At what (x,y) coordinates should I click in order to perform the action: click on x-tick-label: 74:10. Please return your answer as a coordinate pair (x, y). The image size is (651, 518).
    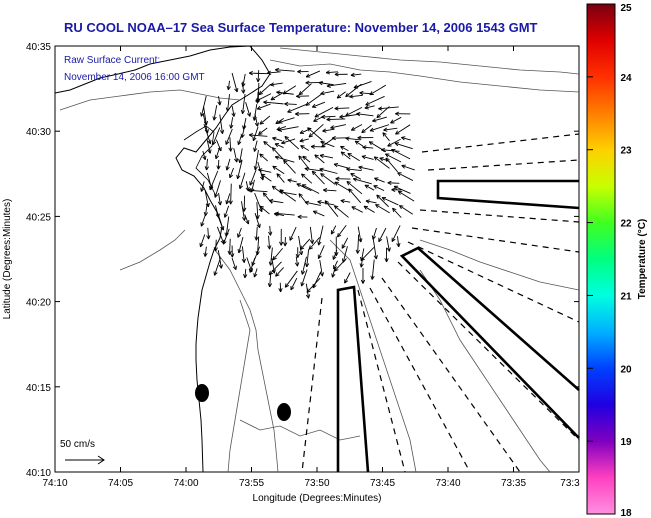
    Looking at the image, I should click on (54, 483).